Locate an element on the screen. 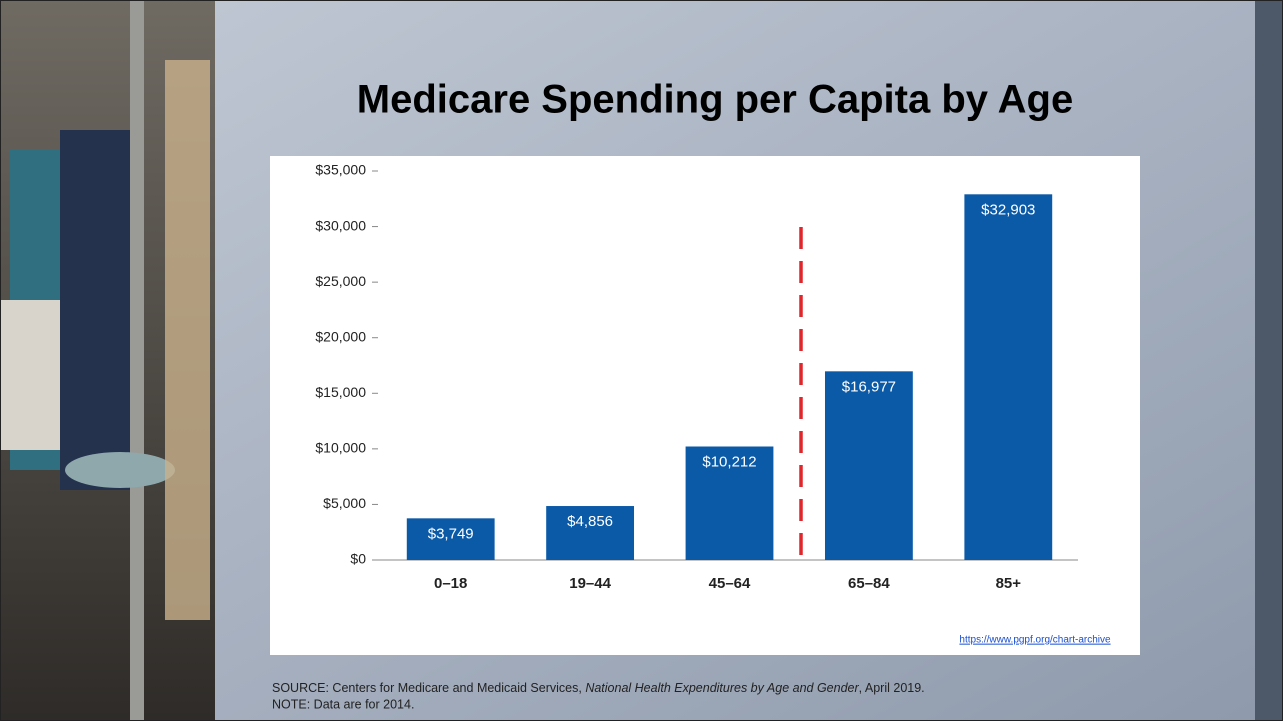  y-tick-label: $20,000 is located at coordinates (340, 336).